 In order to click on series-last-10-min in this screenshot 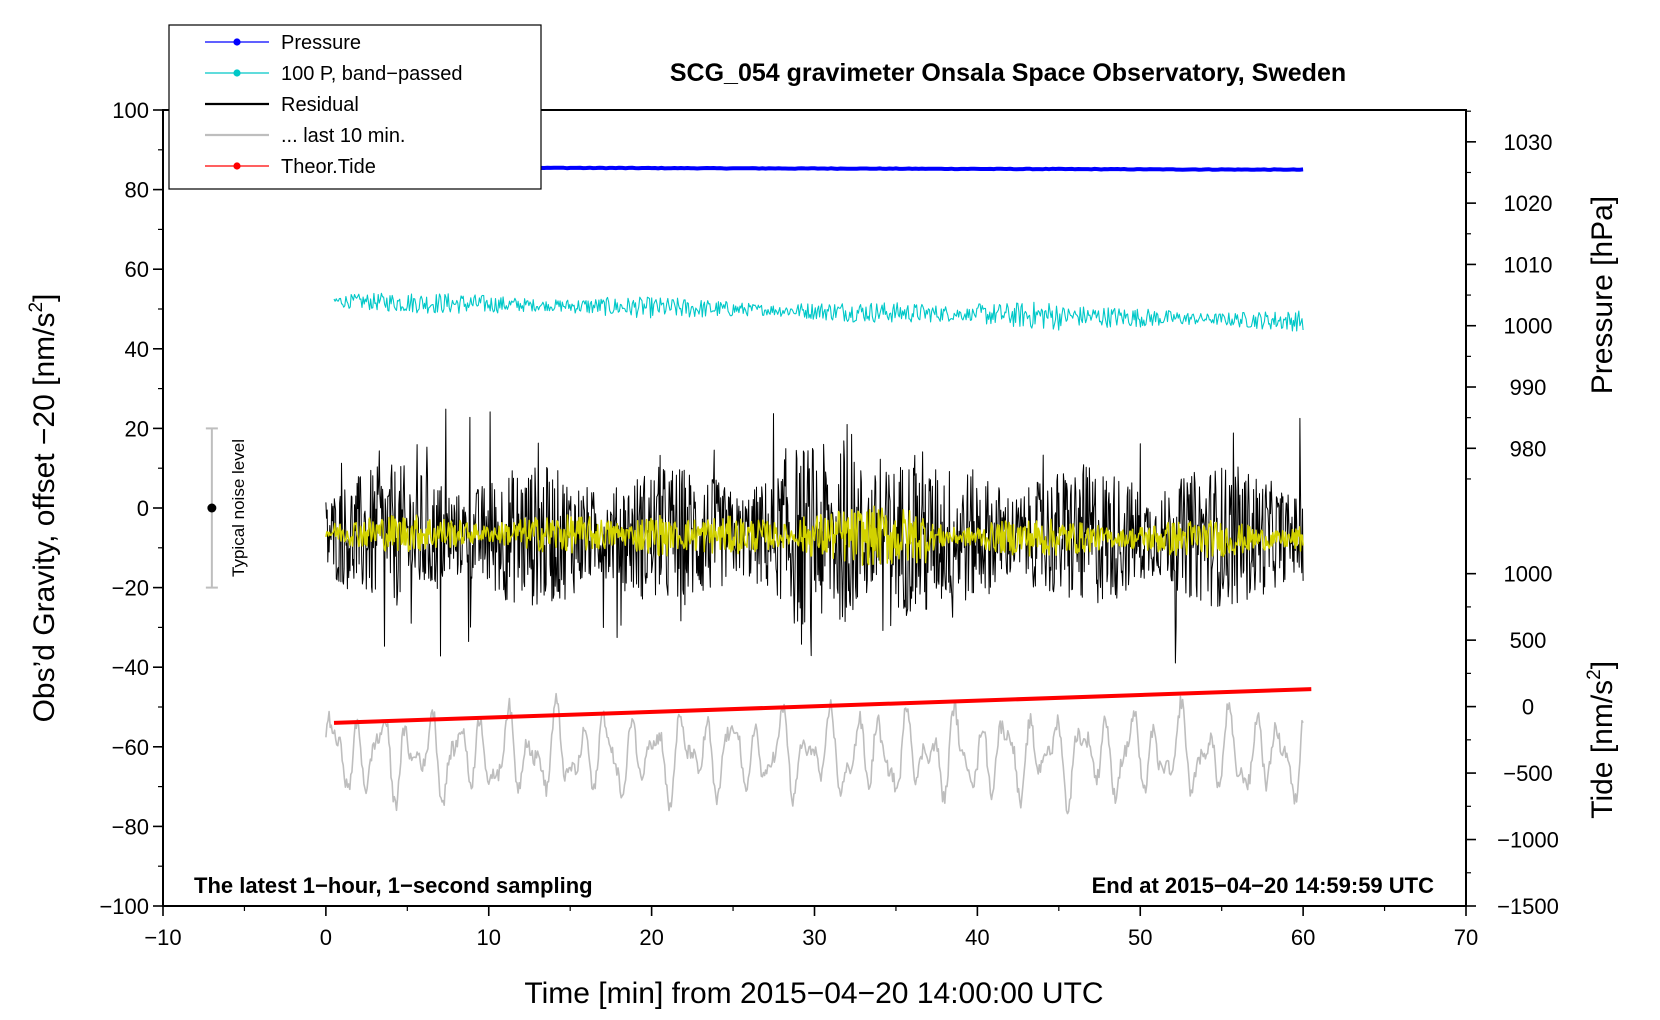, I will do `click(814, 753)`.